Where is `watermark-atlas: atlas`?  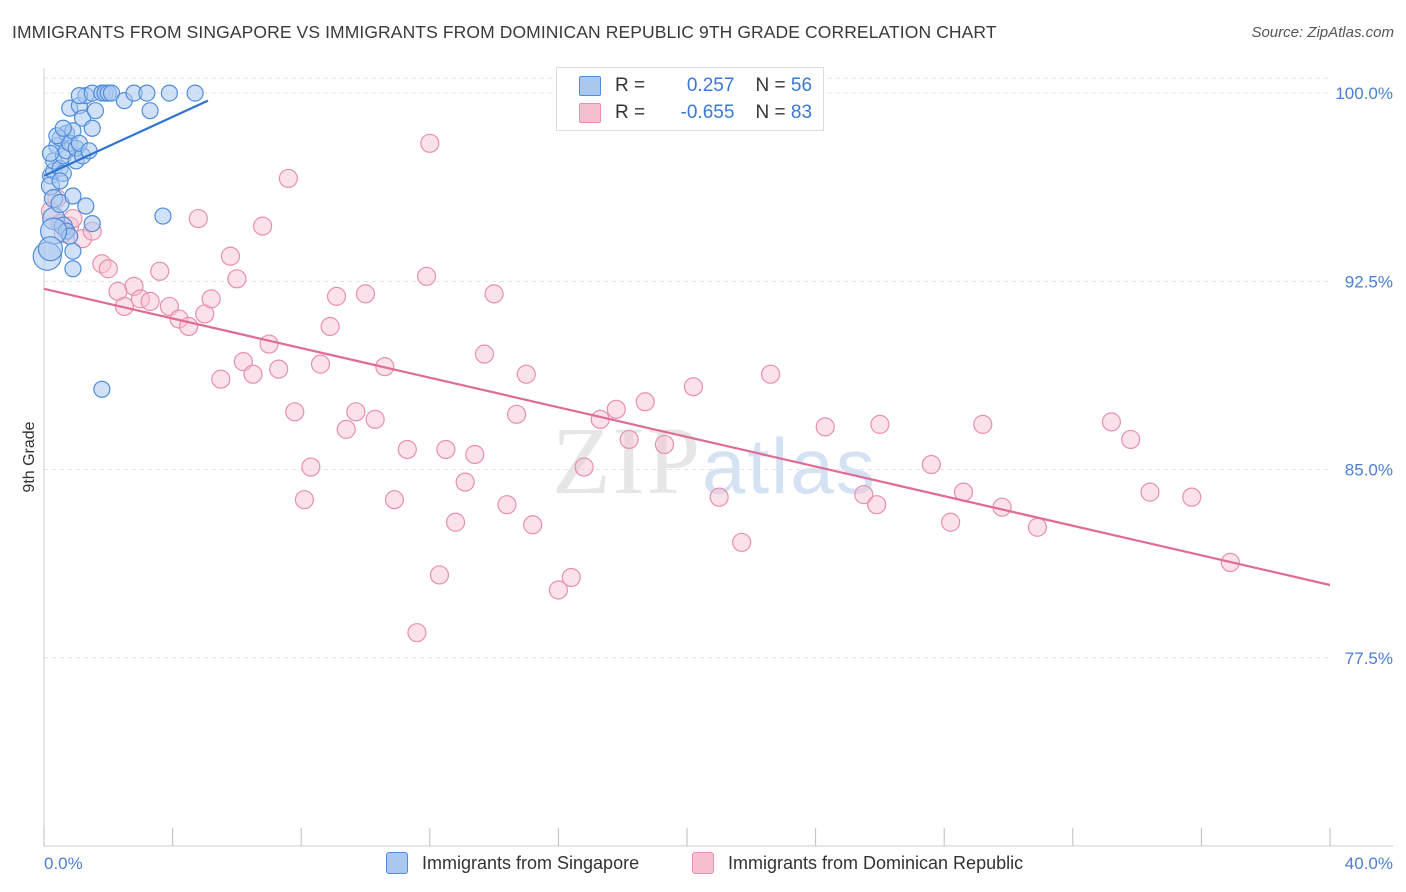 watermark-atlas: atlas is located at coordinates (789, 466).